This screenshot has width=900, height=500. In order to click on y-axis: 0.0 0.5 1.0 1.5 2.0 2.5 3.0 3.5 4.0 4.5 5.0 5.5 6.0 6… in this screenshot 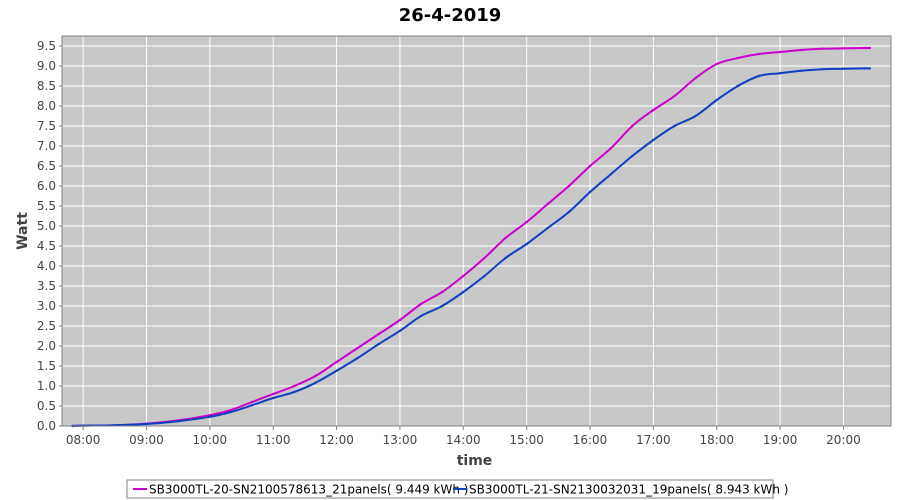, I will do `click(49, 236)`.